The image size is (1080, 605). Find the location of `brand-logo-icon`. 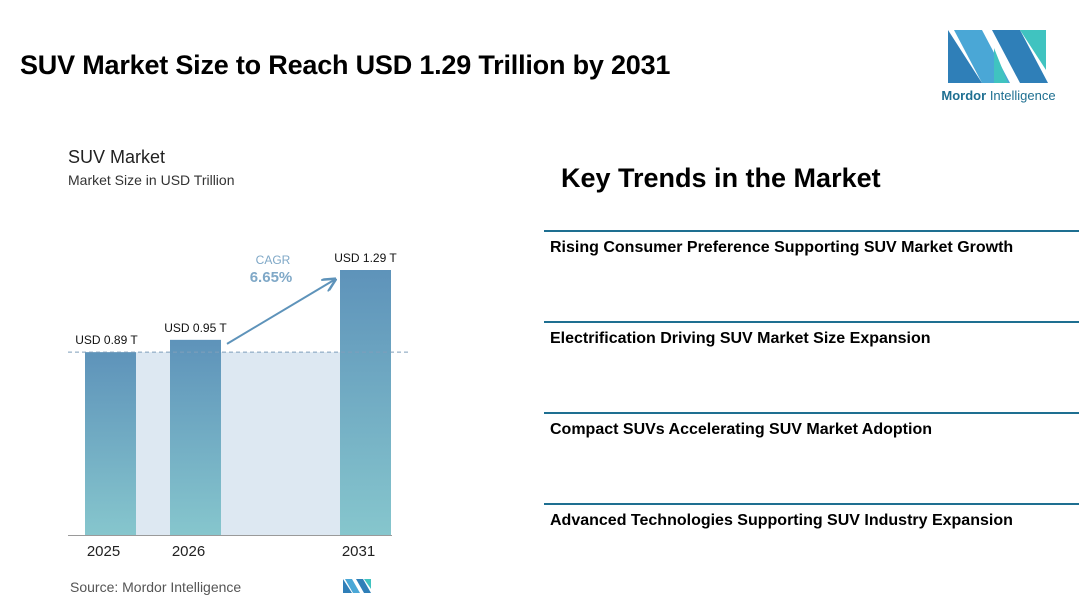

brand-logo-icon is located at coordinates (998, 56).